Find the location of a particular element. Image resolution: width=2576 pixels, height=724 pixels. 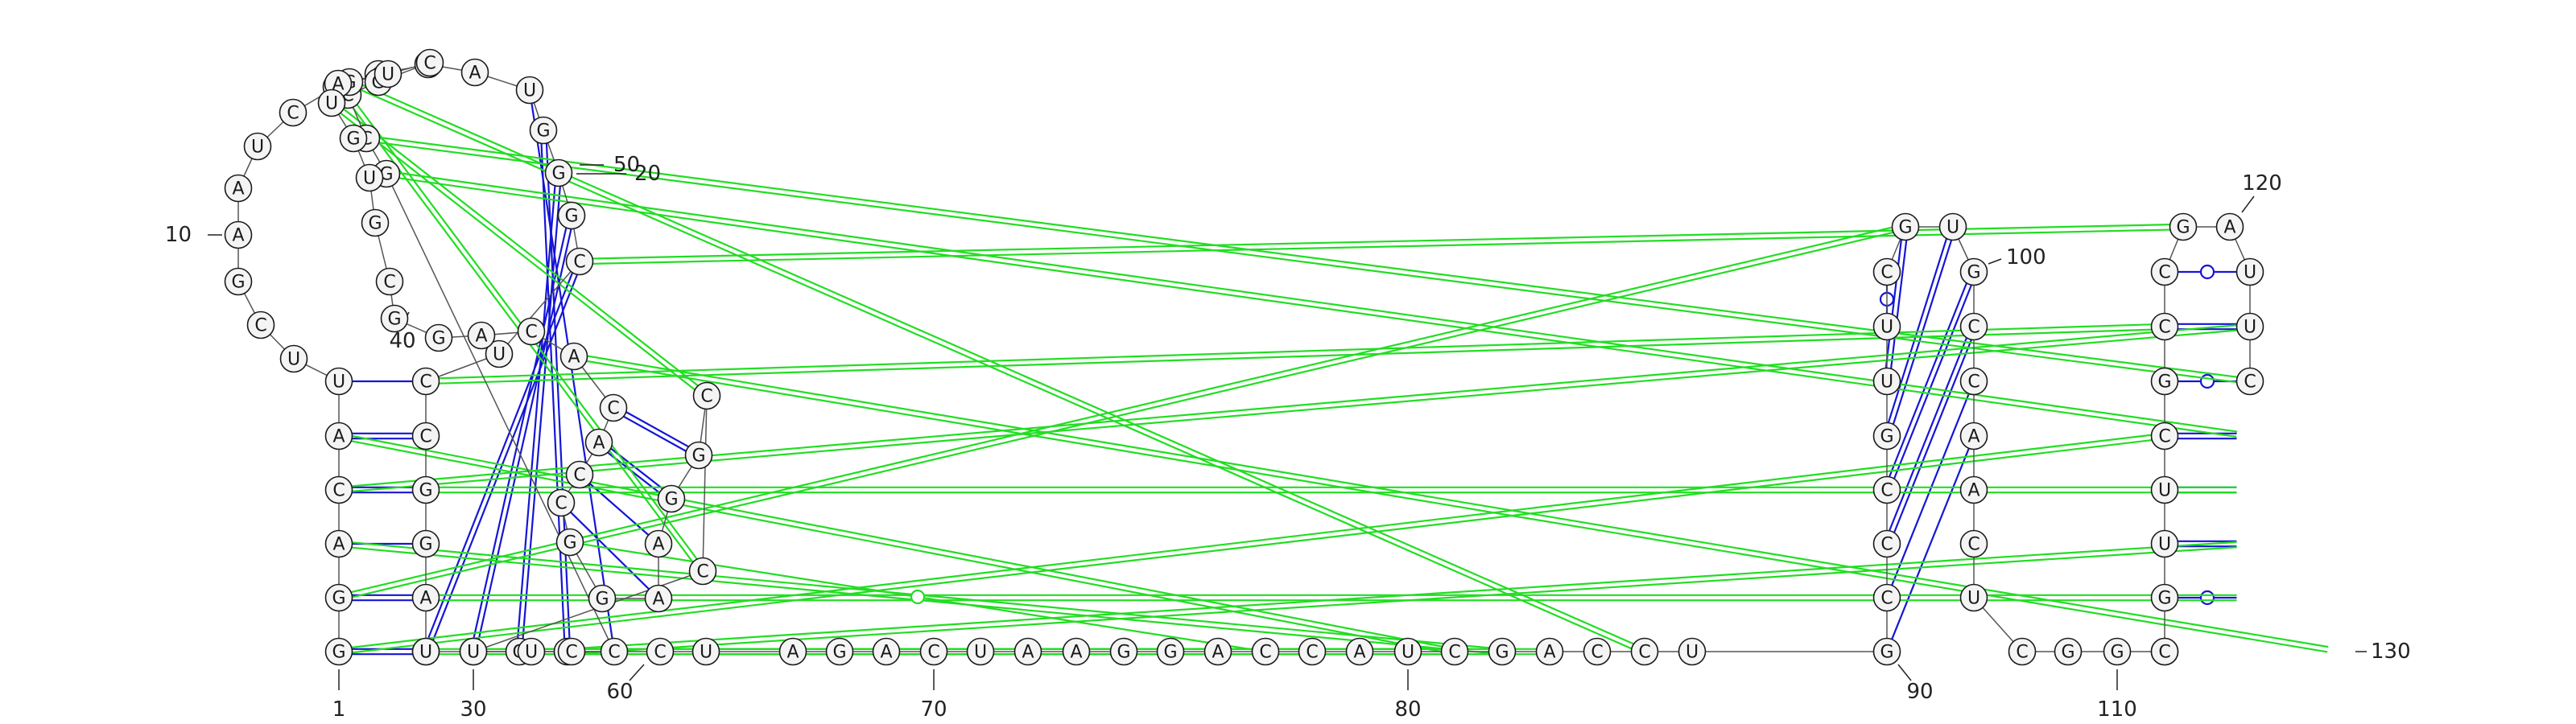

nucleotide-92: C is located at coordinates (1886, 543).